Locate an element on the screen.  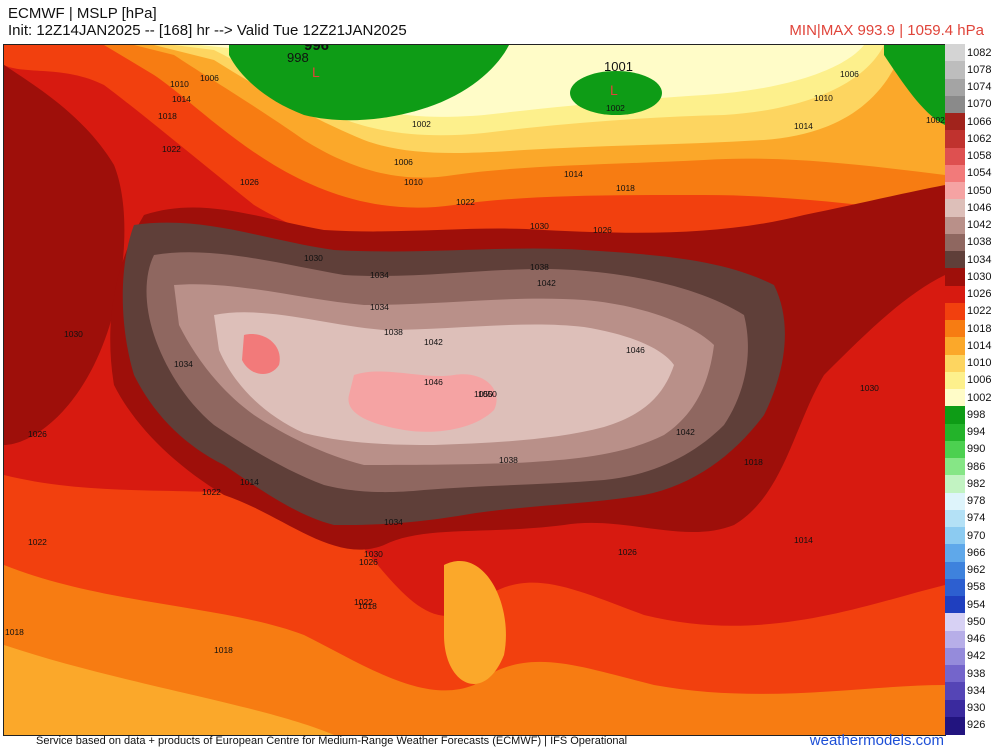
colorbar-label: 934 is located at coordinates (976, 690).